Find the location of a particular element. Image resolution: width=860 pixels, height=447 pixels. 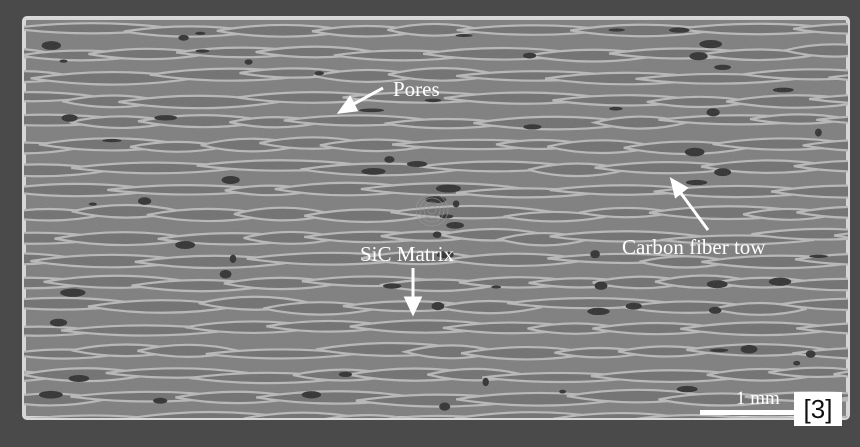

ring-artifact is located at coordinates (432, 210).